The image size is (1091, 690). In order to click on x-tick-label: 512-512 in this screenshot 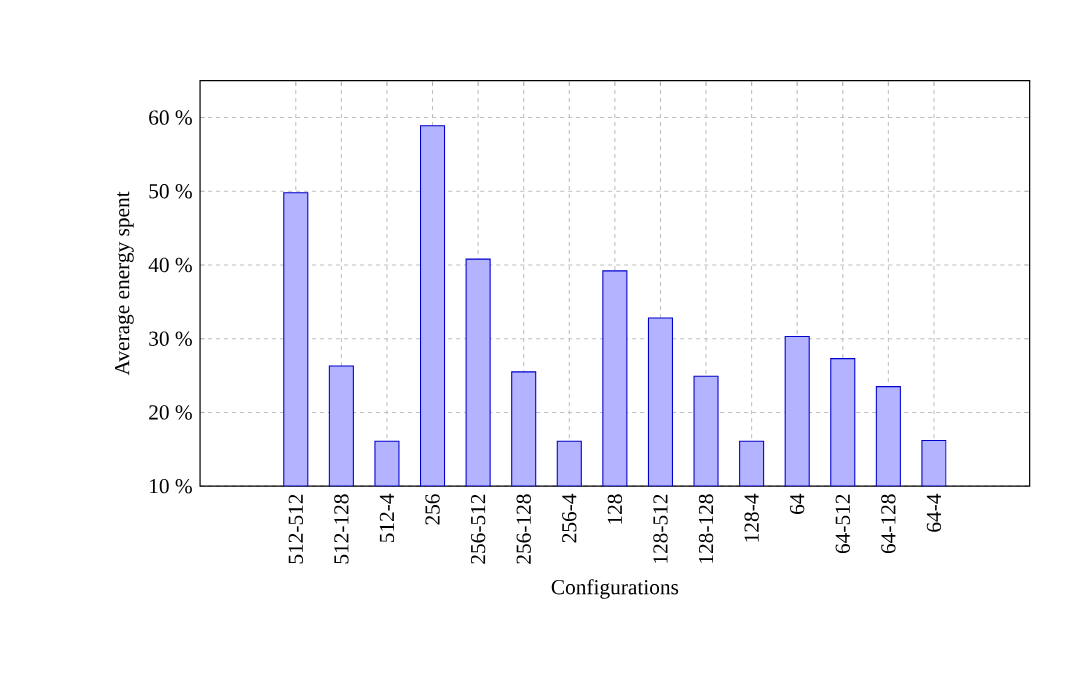, I will do `click(295, 529)`.